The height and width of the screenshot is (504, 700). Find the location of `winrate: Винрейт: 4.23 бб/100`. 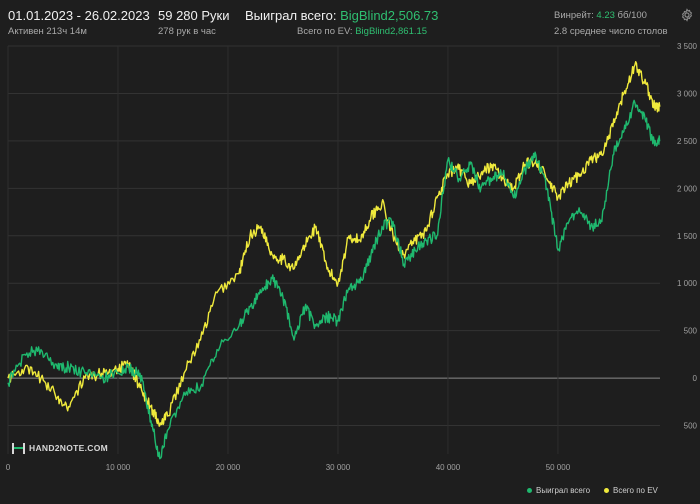

winrate: Винрейт: 4.23 бб/100 is located at coordinates (600, 15).